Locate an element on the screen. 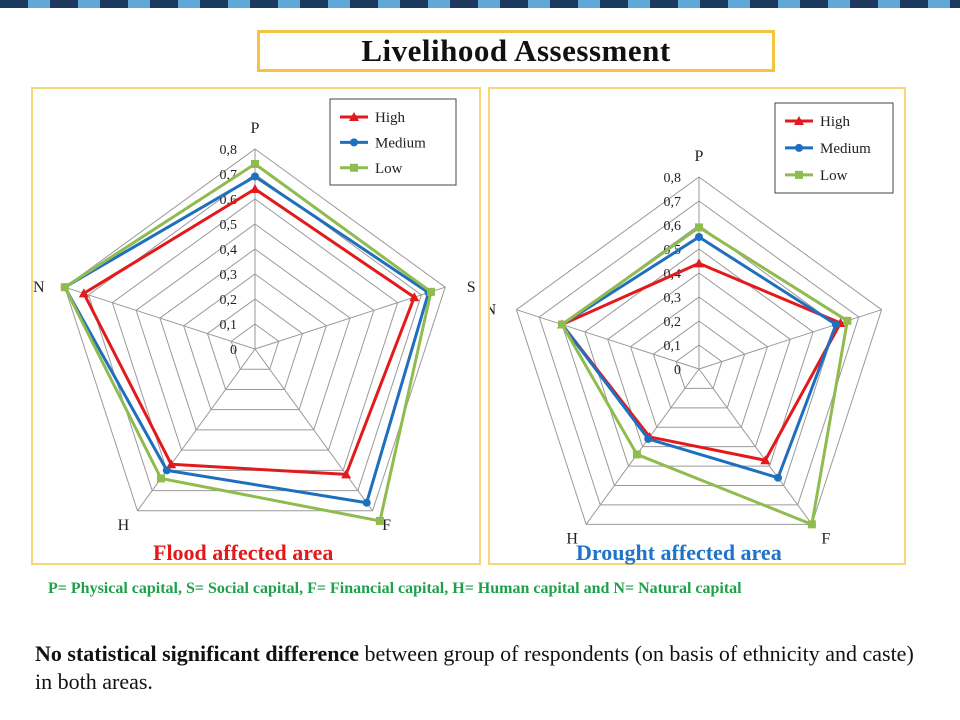  series-line-high is located at coordinates (249, 331).